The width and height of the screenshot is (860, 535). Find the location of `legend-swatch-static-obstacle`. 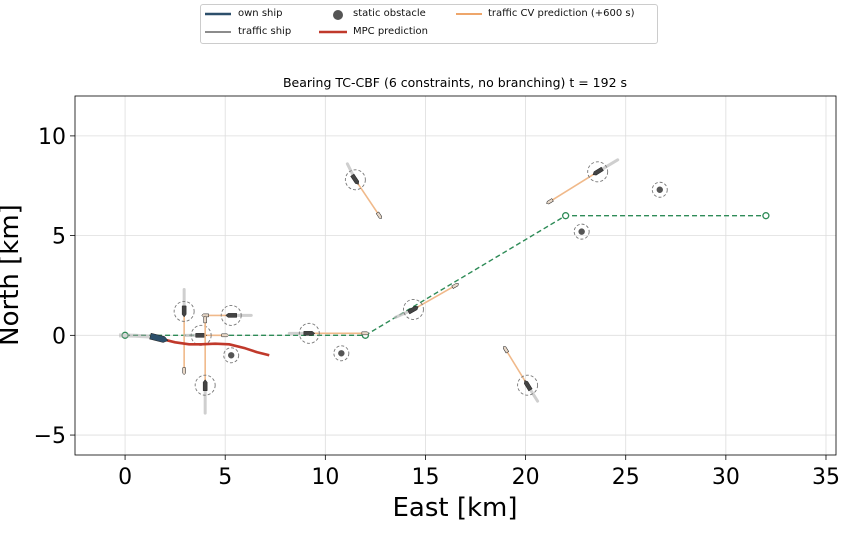

legend-swatch-static-obstacle is located at coordinates (338, 15).